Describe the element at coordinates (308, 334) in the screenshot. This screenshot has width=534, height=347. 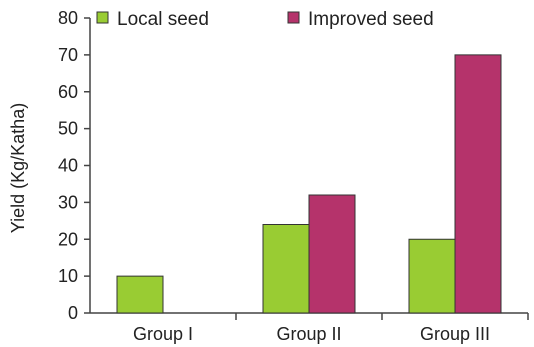
I see `x-tick-label: Group II` at that location.